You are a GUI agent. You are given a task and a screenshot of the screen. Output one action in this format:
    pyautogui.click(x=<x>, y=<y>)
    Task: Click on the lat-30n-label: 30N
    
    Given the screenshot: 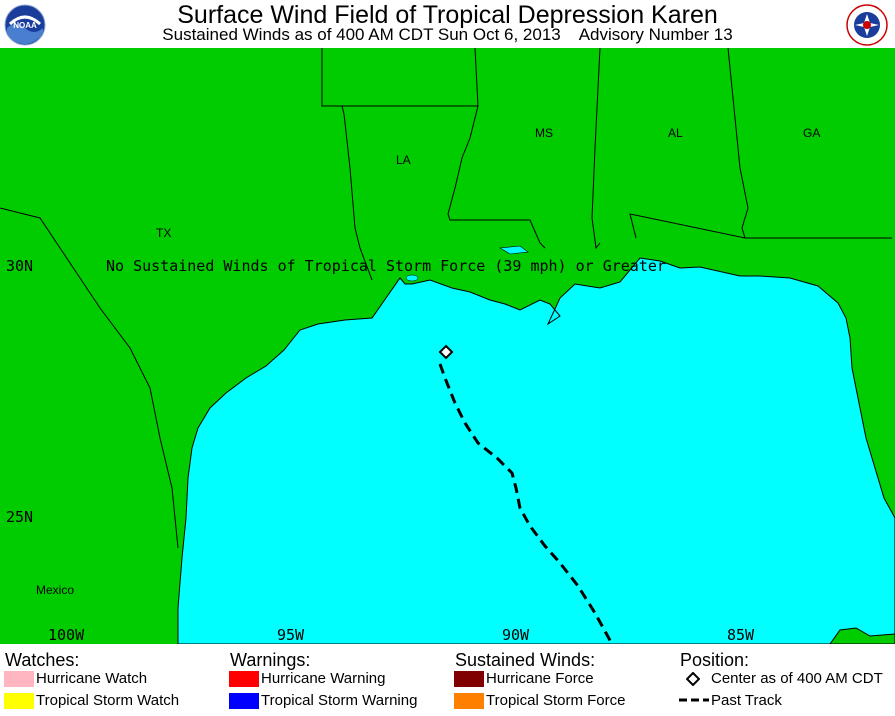 What is the action you would take?
    pyautogui.click(x=19, y=266)
    